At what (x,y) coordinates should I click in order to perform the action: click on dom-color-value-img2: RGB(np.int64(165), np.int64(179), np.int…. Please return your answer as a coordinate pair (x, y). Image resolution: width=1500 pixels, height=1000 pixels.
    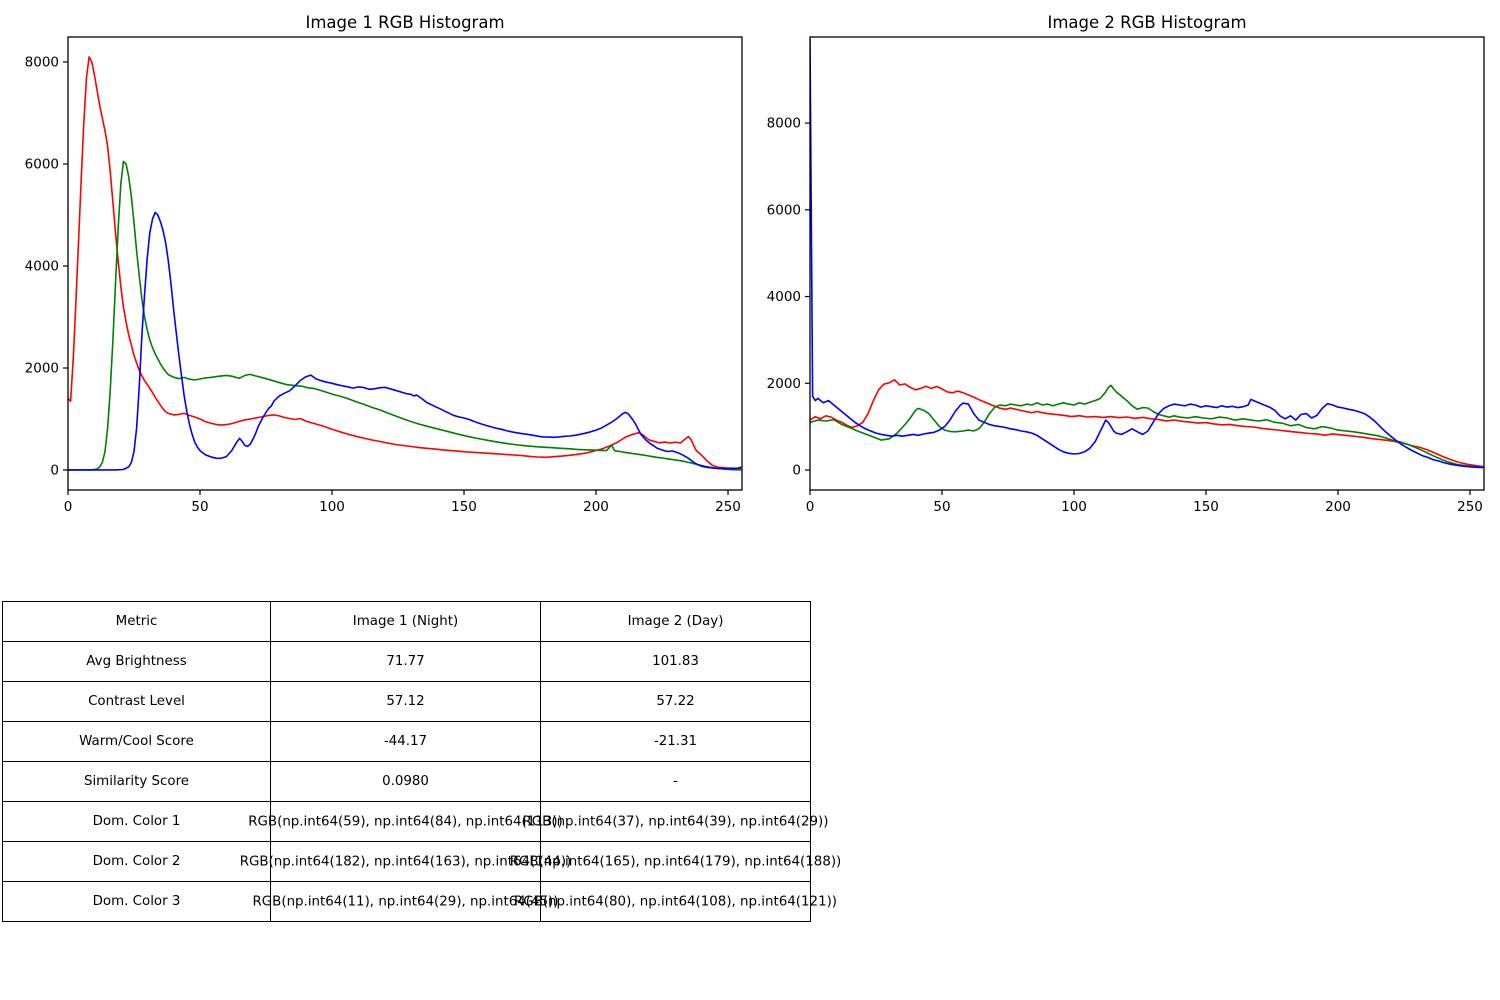
    Looking at the image, I should click on (675, 861).